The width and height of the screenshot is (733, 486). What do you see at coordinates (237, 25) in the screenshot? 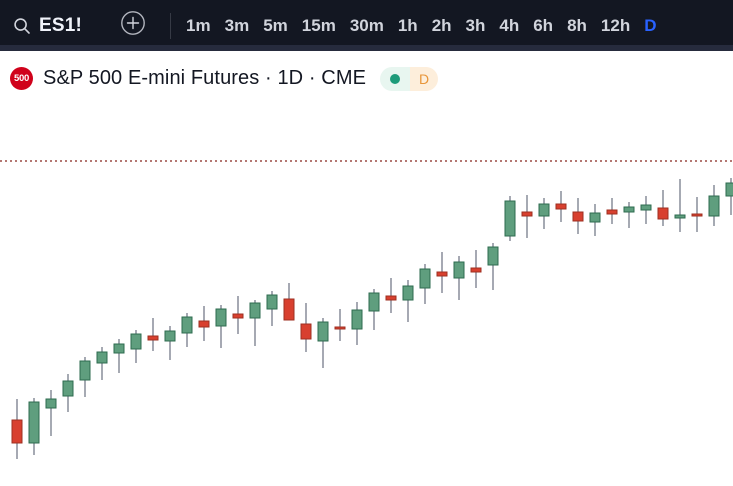
I see `timeframe-3m: 3m` at bounding box center [237, 25].